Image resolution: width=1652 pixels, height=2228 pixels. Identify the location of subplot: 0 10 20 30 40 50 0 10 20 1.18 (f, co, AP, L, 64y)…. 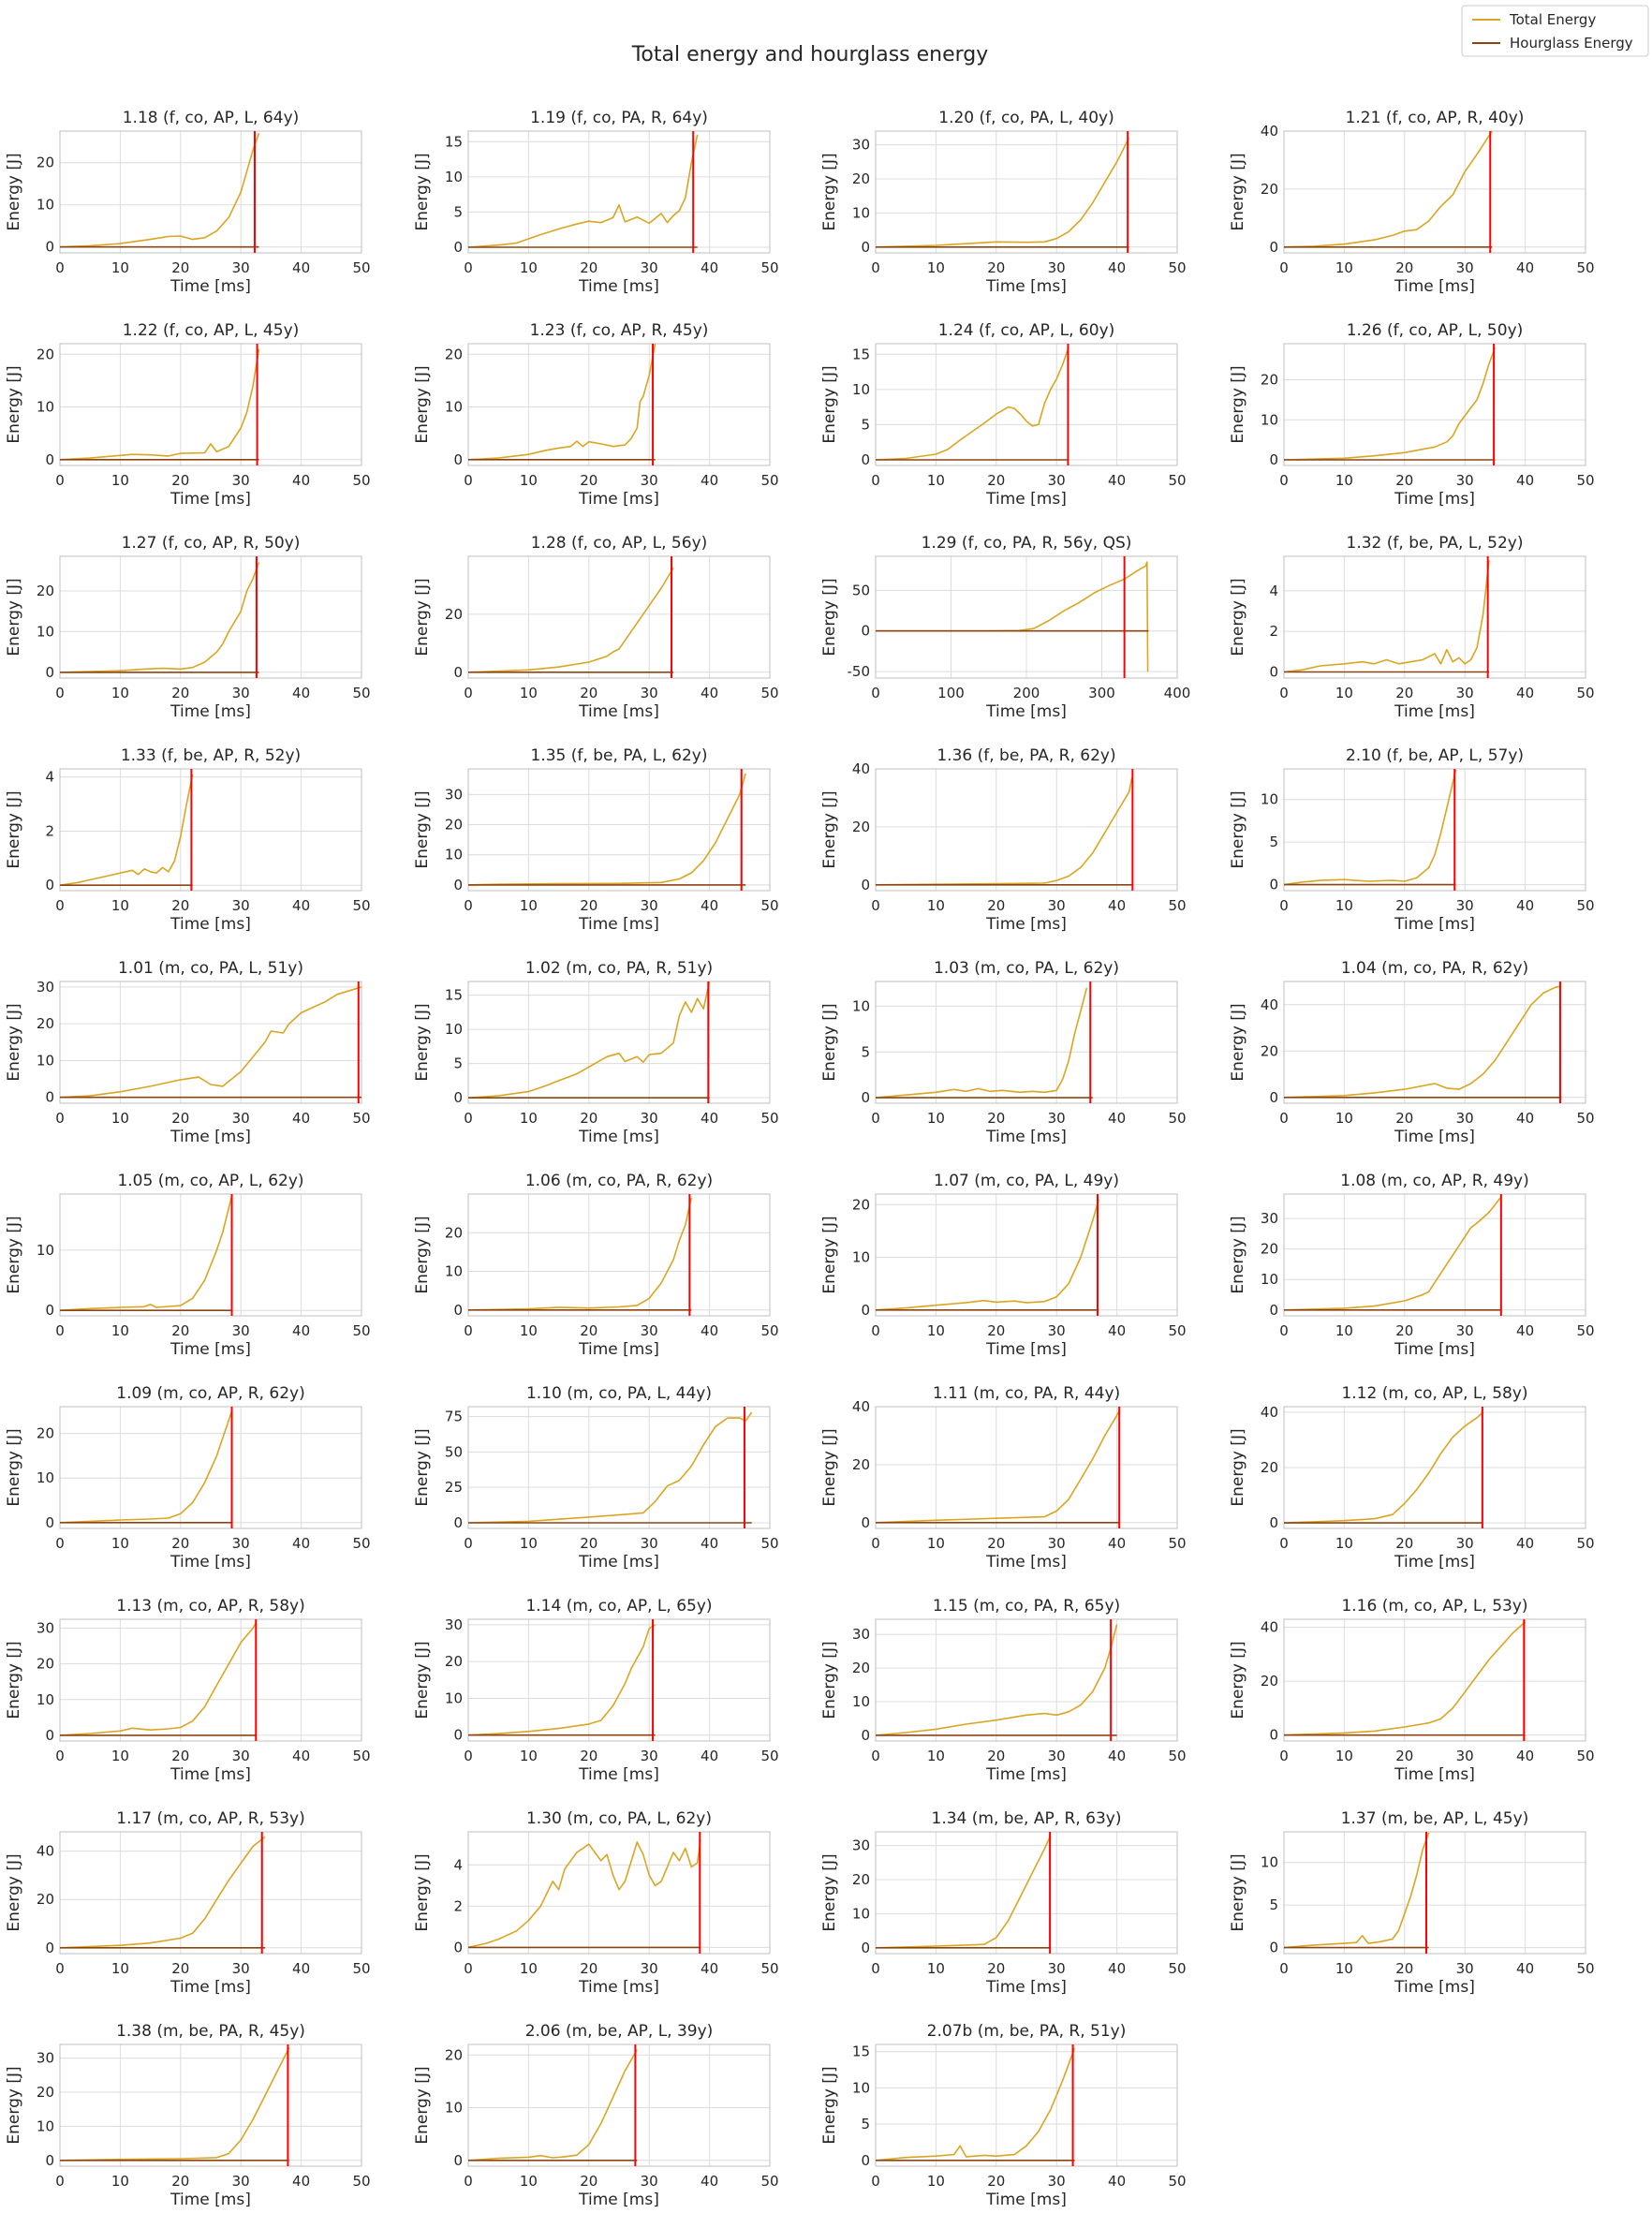
(188, 202).